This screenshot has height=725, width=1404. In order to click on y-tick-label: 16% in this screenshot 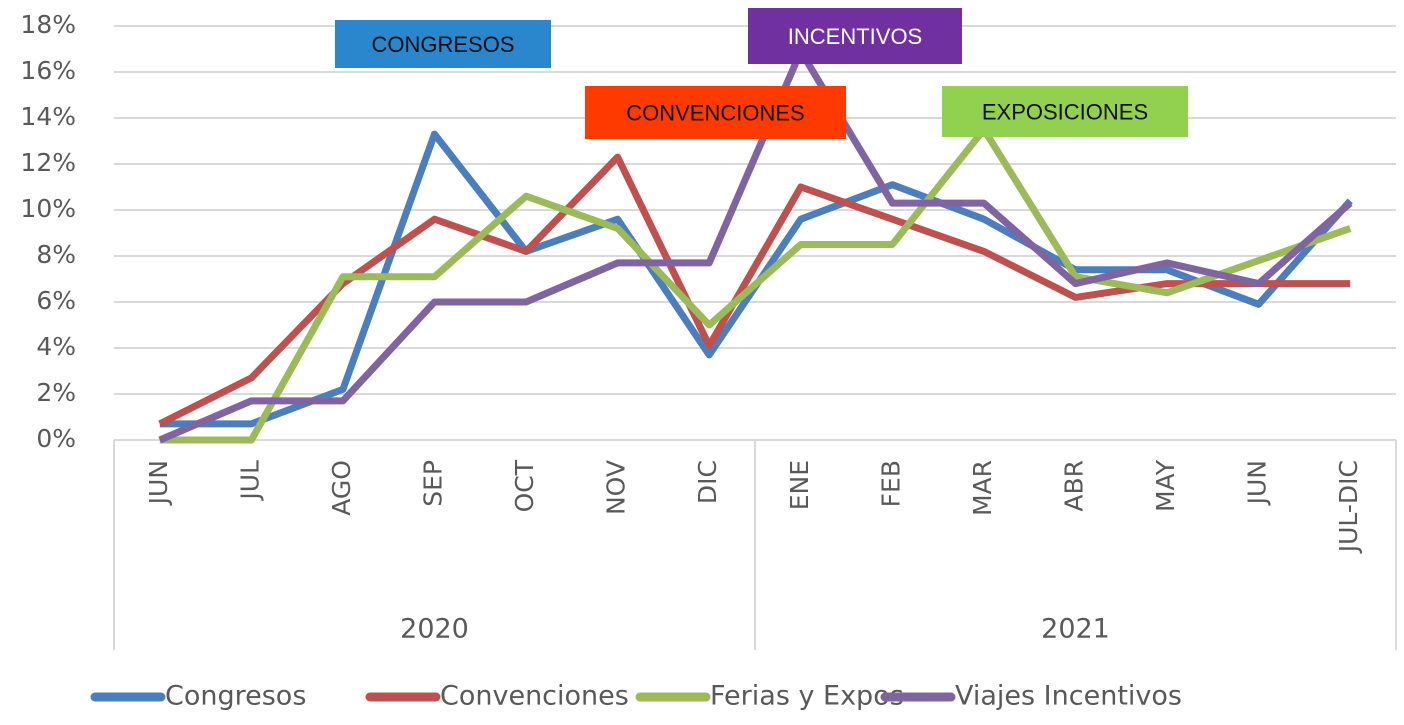, I will do `click(48, 70)`.